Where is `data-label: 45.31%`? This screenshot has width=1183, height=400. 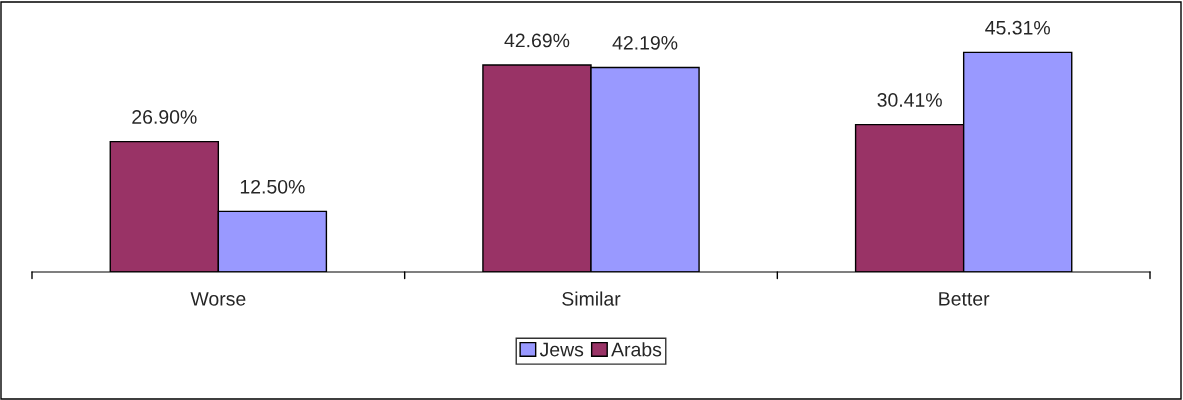
data-label: 45.31% is located at coordinates (1017, 27).